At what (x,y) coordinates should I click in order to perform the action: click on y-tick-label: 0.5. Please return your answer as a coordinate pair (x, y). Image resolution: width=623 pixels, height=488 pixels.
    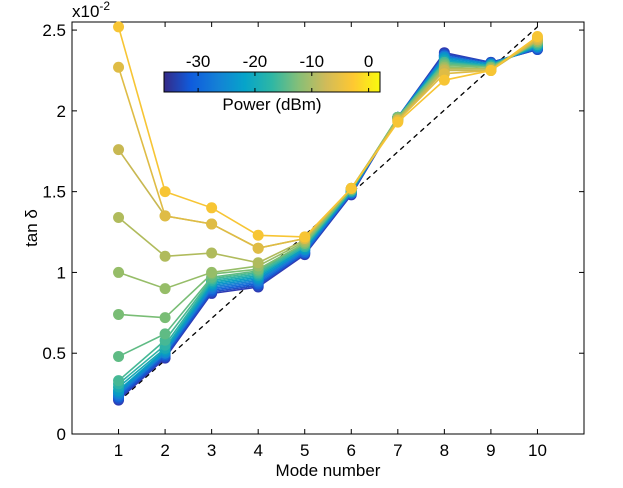
    Looking at the image, I should click on (54, 353).